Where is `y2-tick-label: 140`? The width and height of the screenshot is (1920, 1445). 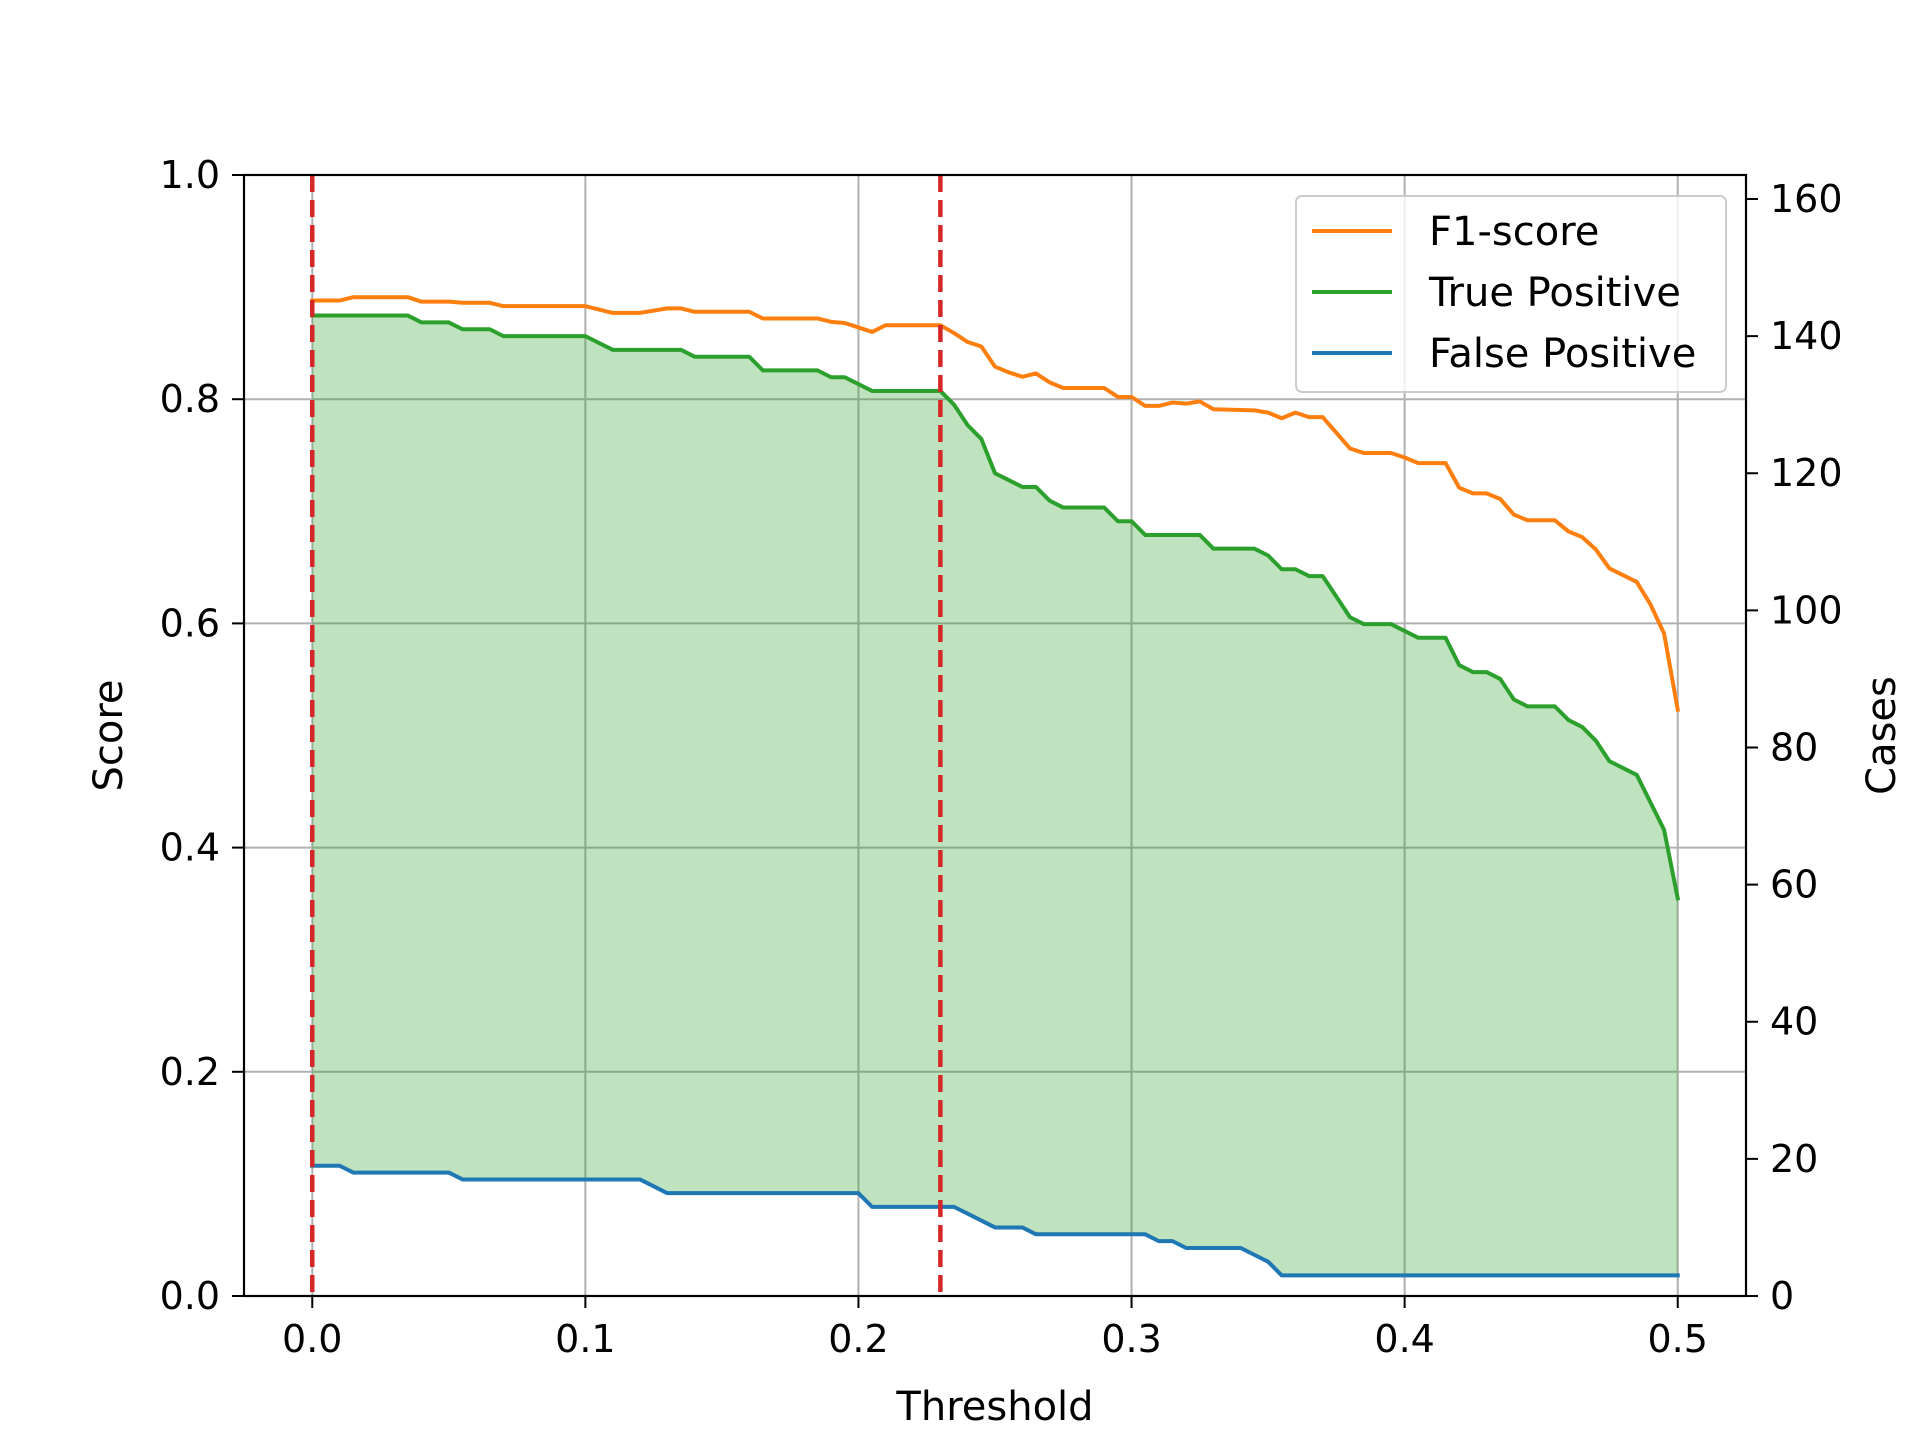 y2-tick-label: 140 is located at coordinates (1806, 336).